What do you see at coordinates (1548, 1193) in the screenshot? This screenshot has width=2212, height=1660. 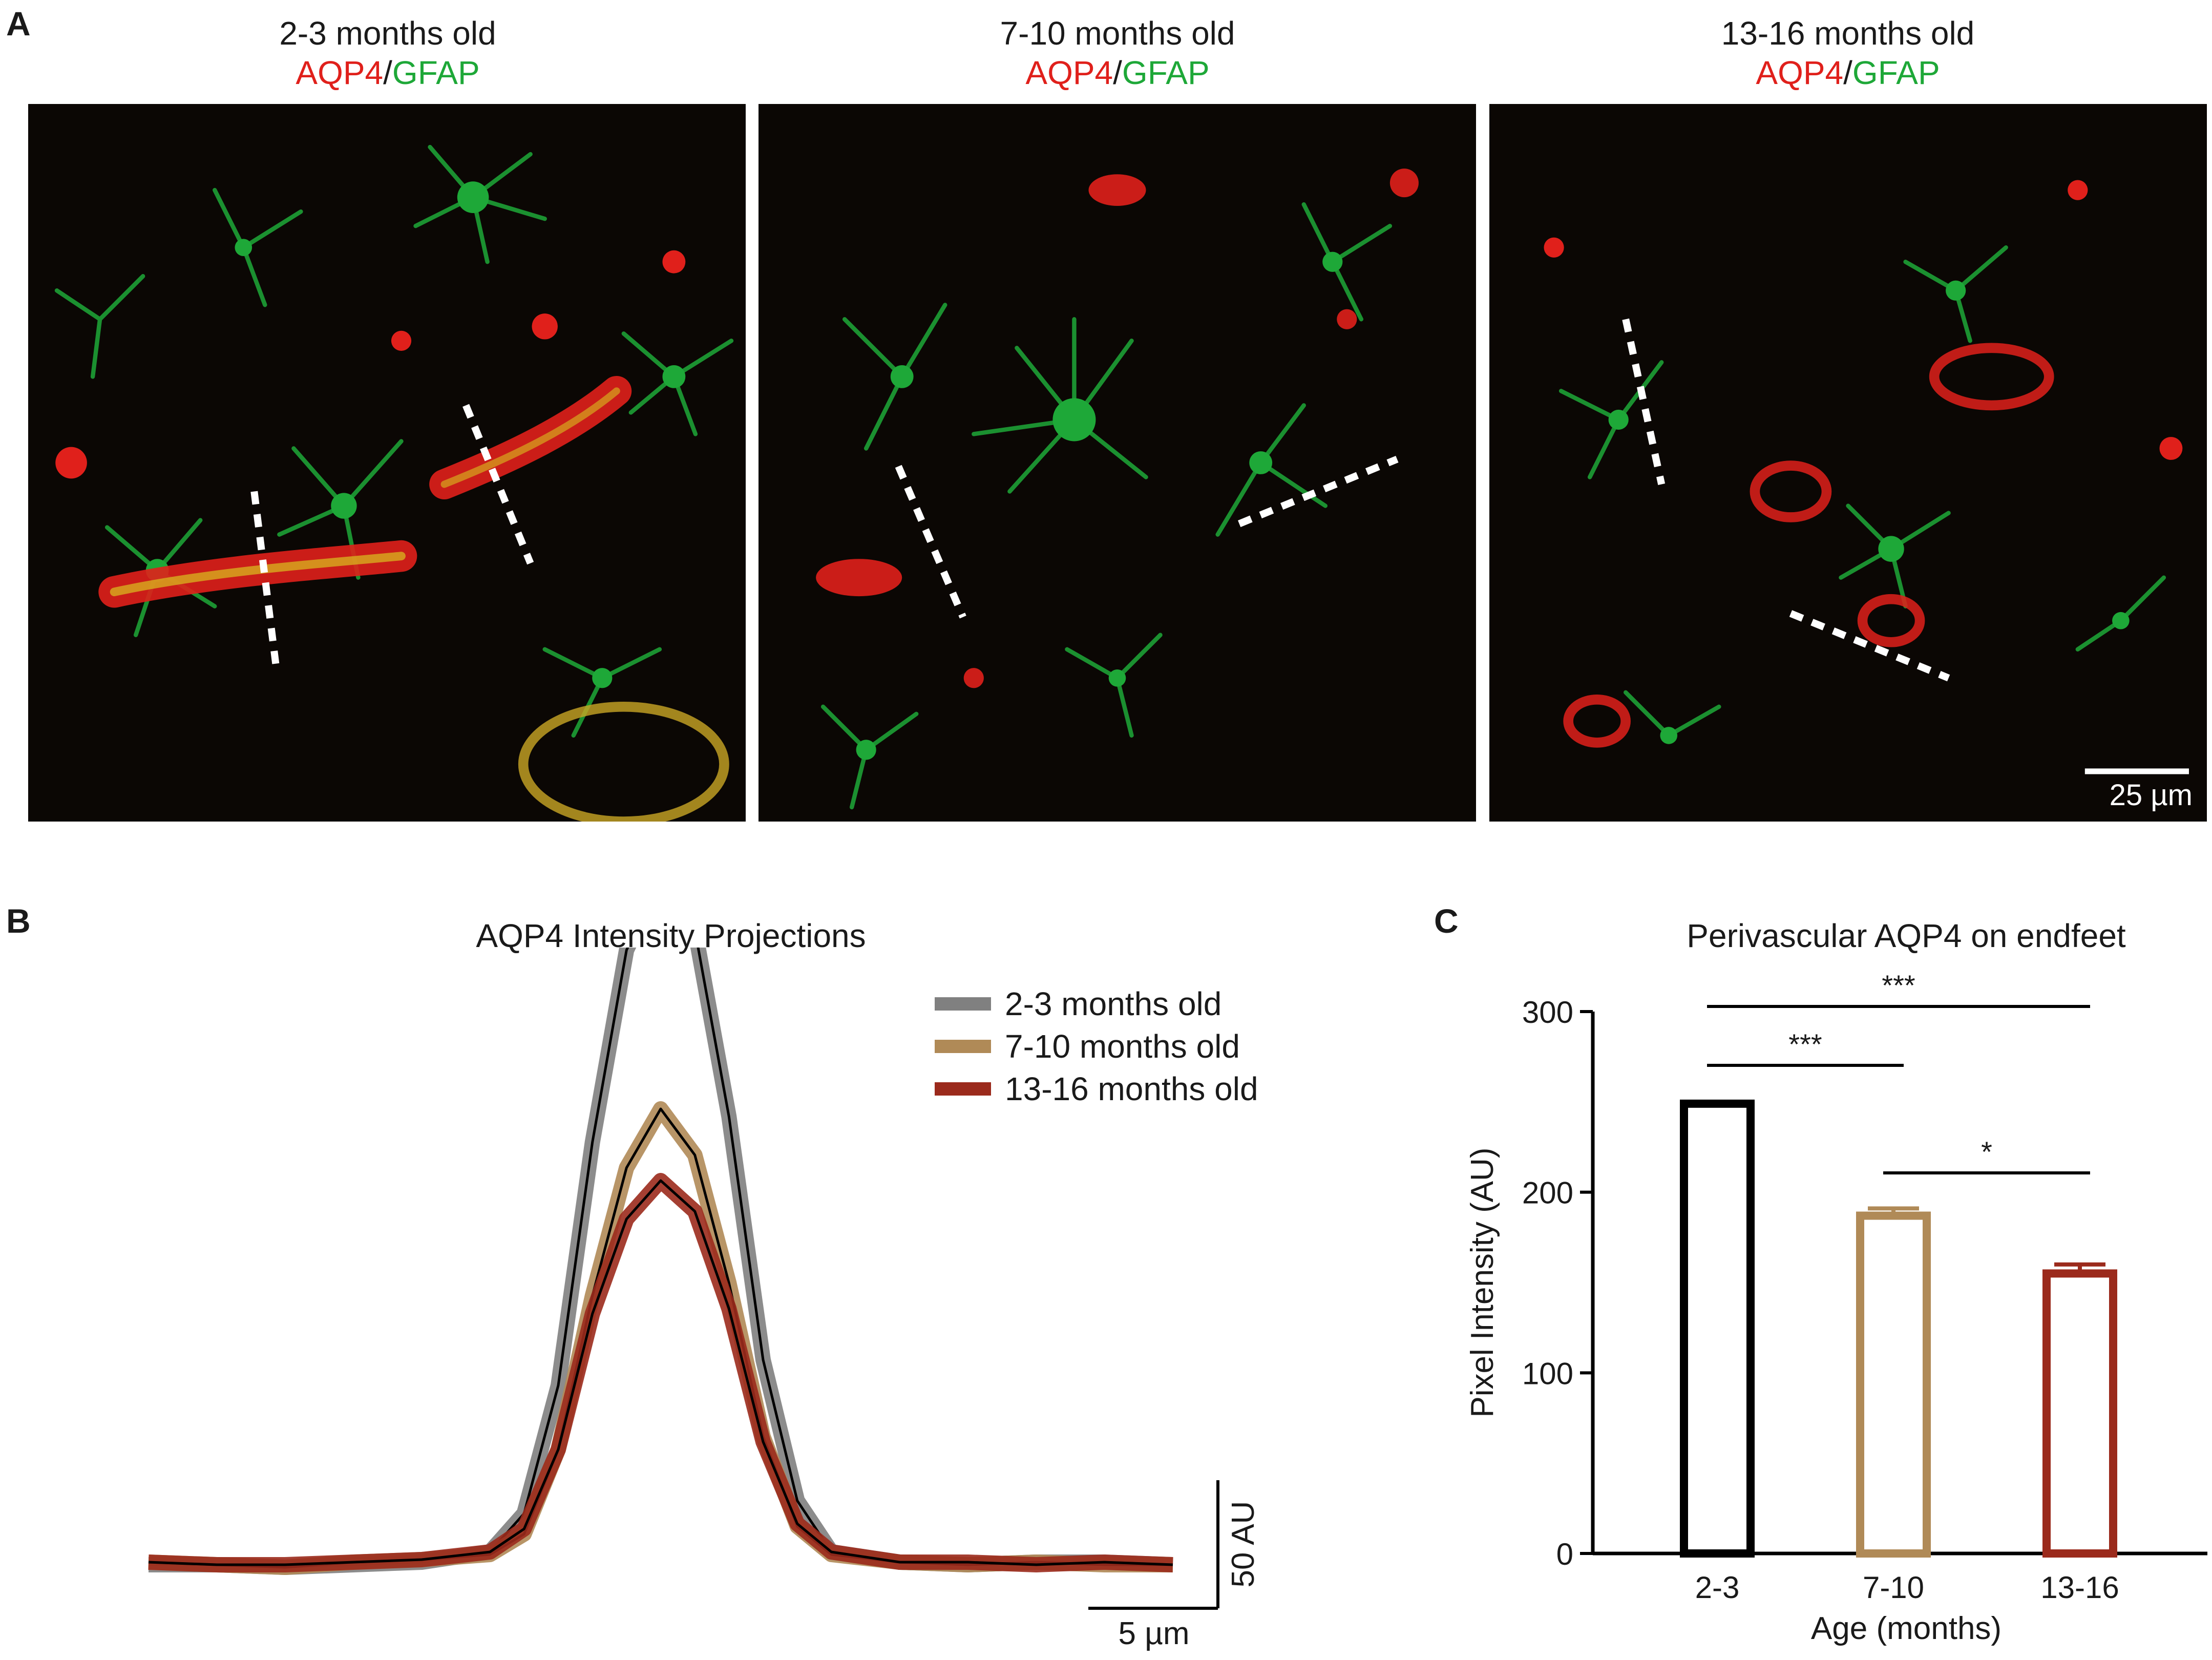 I see `y-tick-label-200: 200` at bounding box center [1548, 1193].